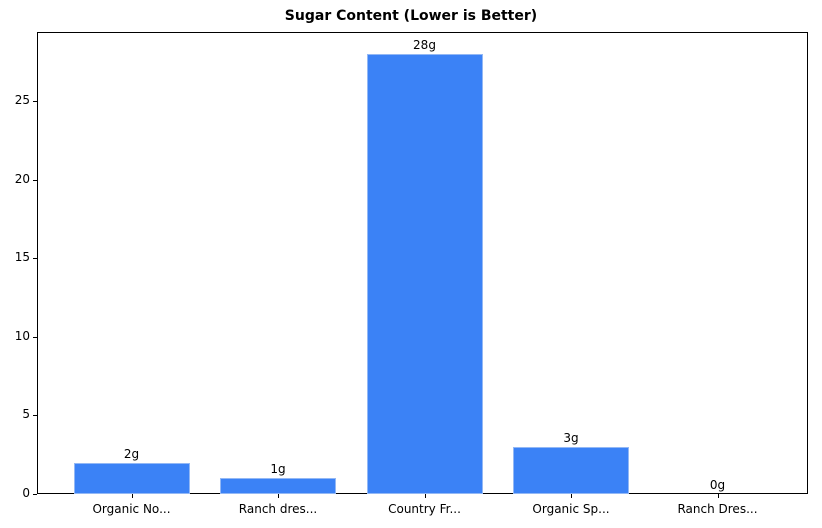 The width and height of the screenshot is (822, 528). Describe the element at coordinates (22, 257) in the screenshot. I see `y-tick-label: 15` at that location.